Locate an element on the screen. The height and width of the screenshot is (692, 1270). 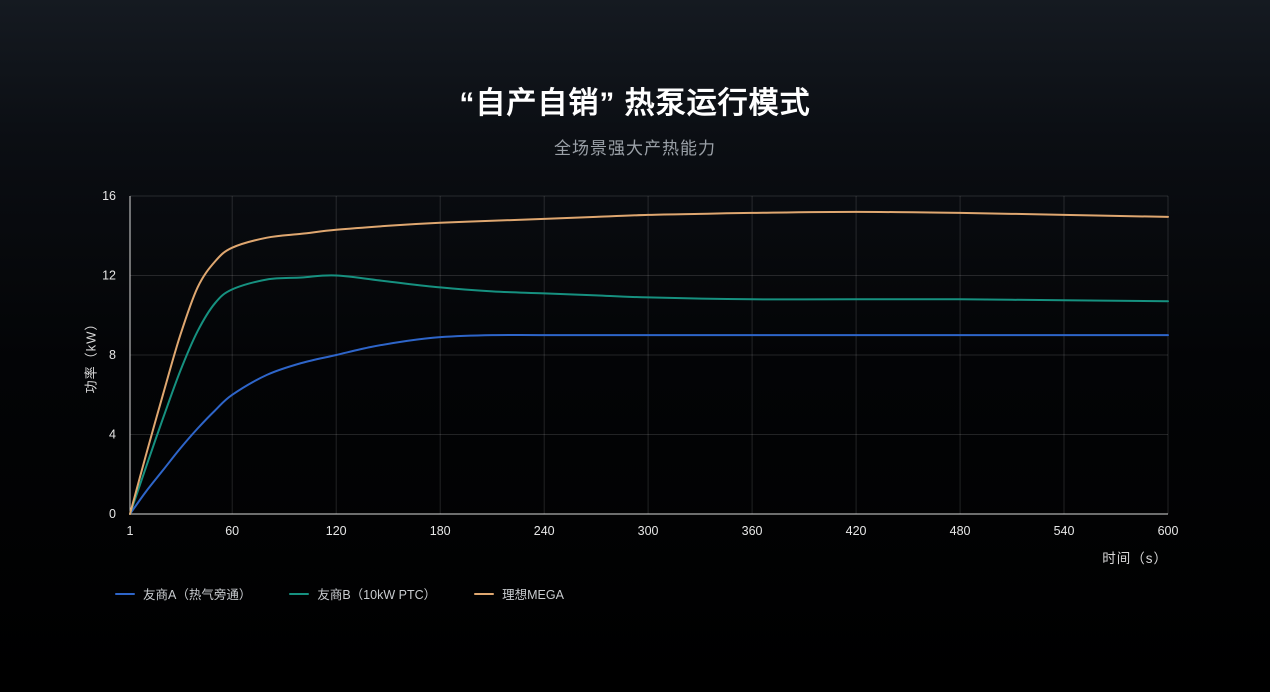
x-tick-label: 540 is located at coordinates (1064, 531).